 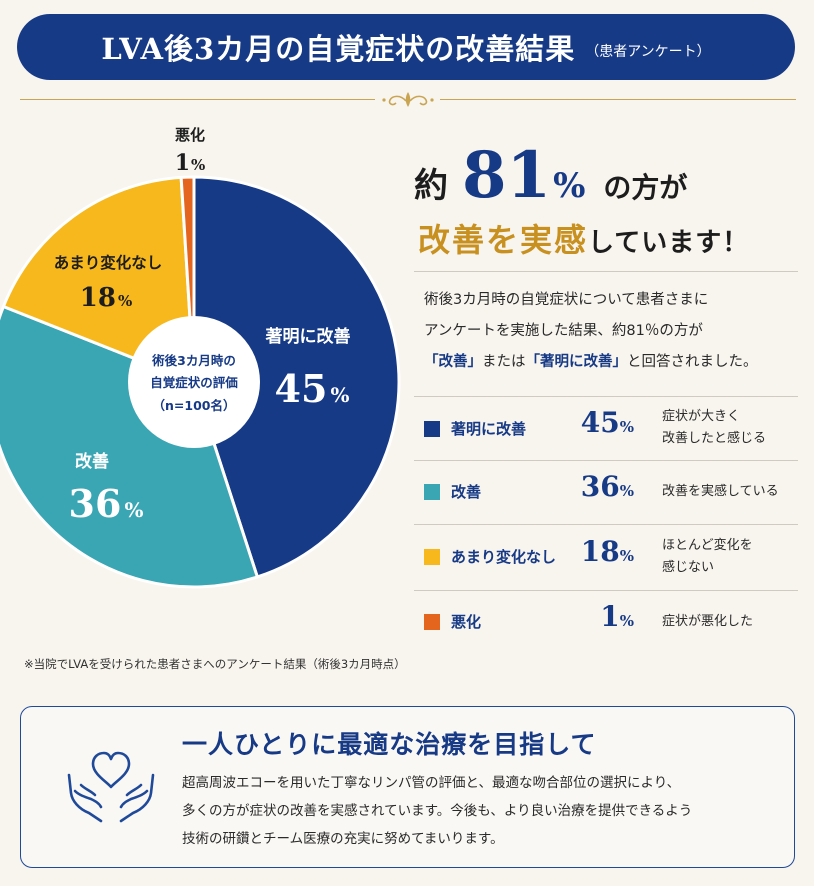 What do you see at coordinates (607, 486) in the screenshot?
I see `legend-value: 36%` at bounding box center [607, 486].